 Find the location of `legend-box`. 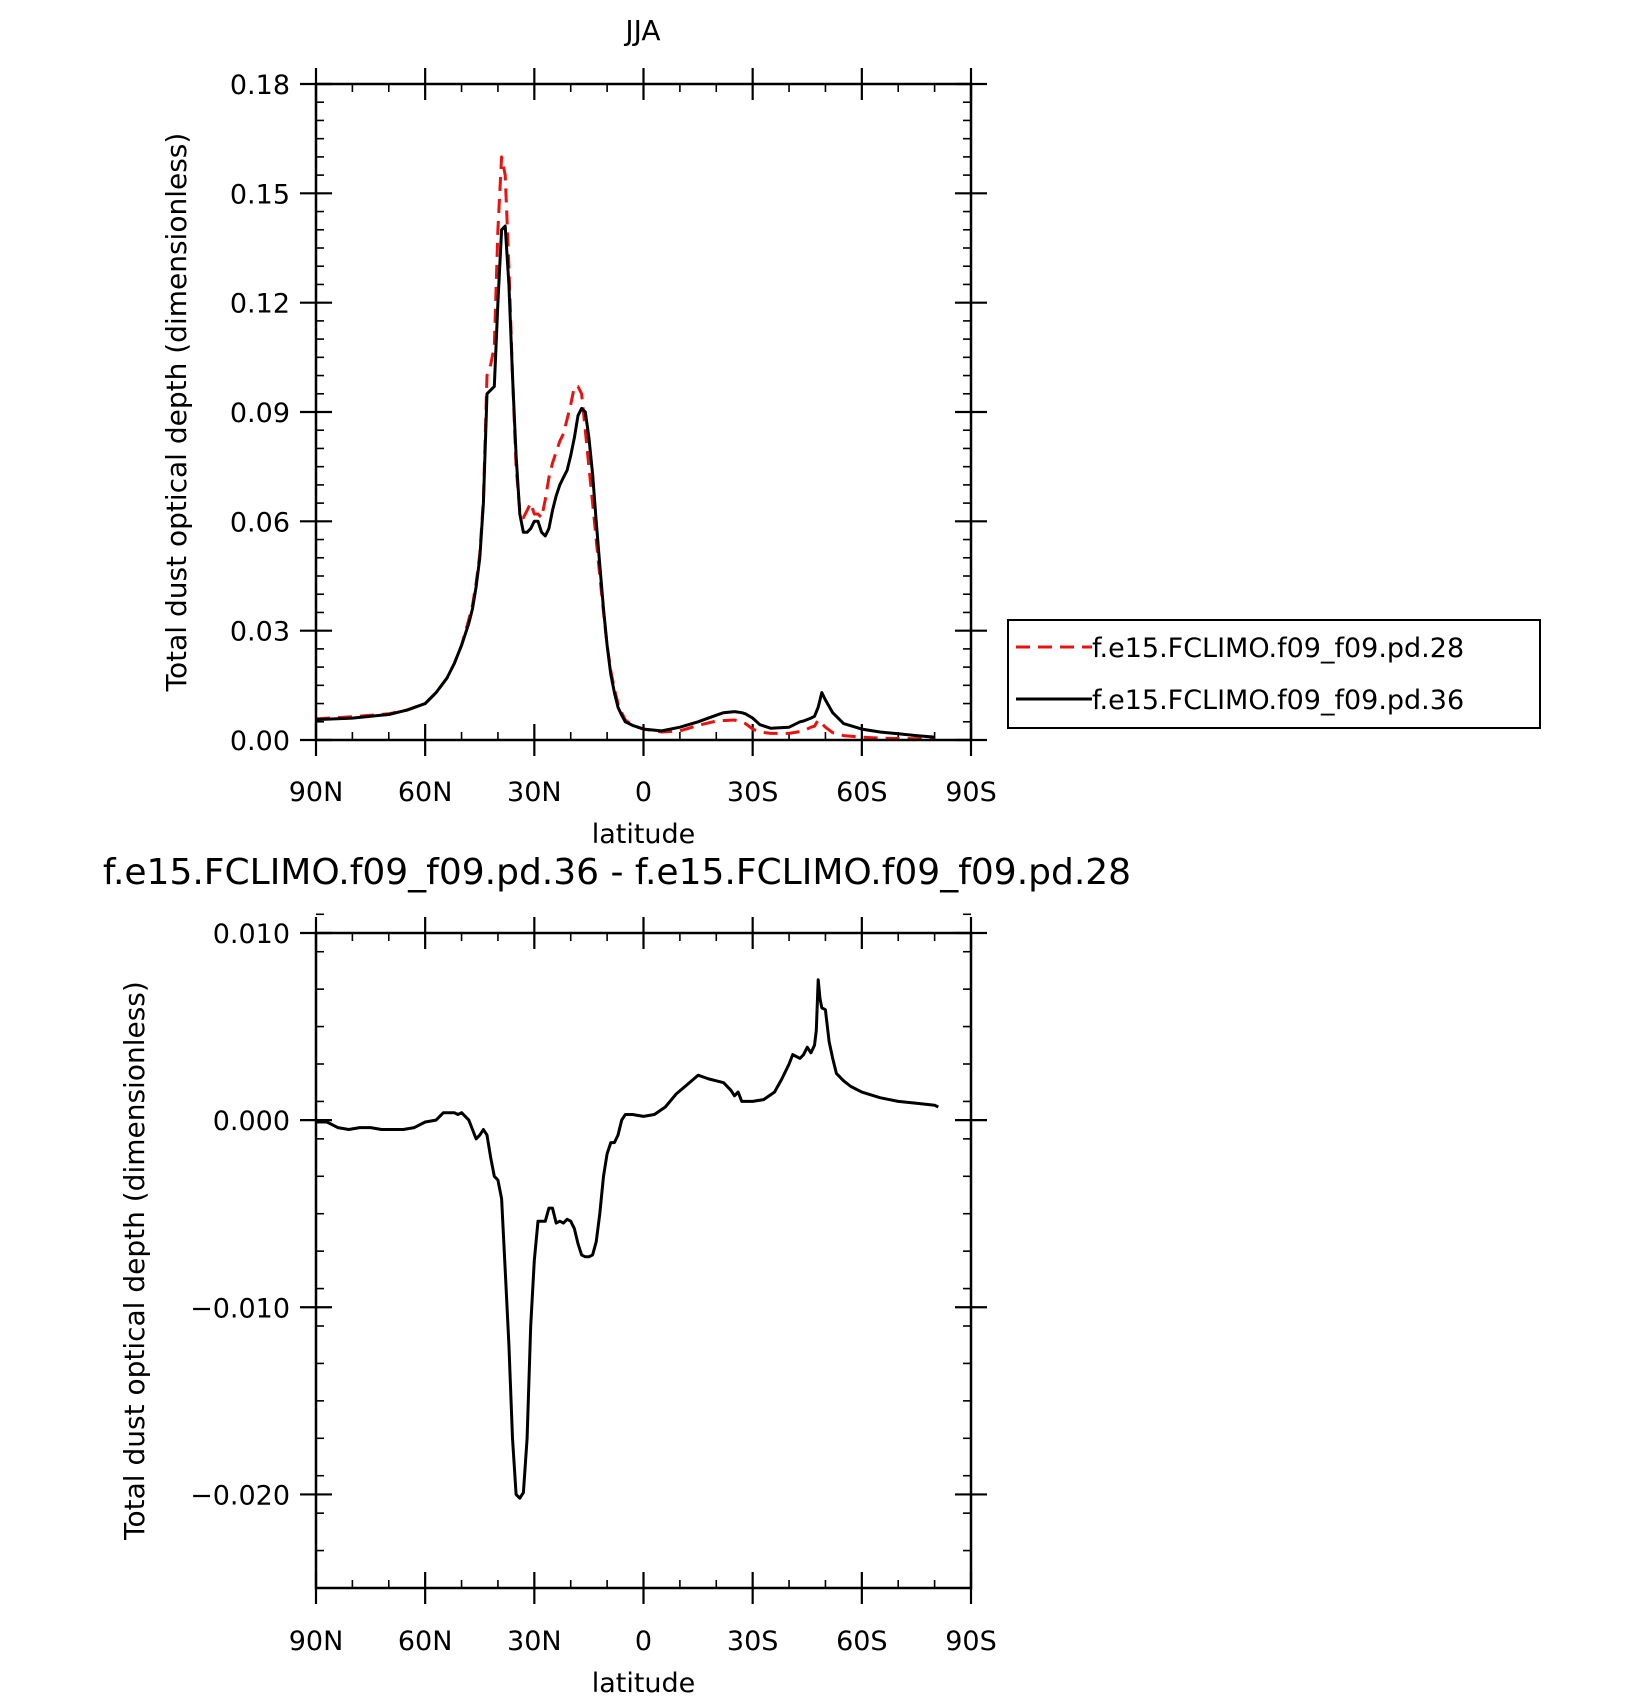

legend-box is located at coordinates (1274, 674).